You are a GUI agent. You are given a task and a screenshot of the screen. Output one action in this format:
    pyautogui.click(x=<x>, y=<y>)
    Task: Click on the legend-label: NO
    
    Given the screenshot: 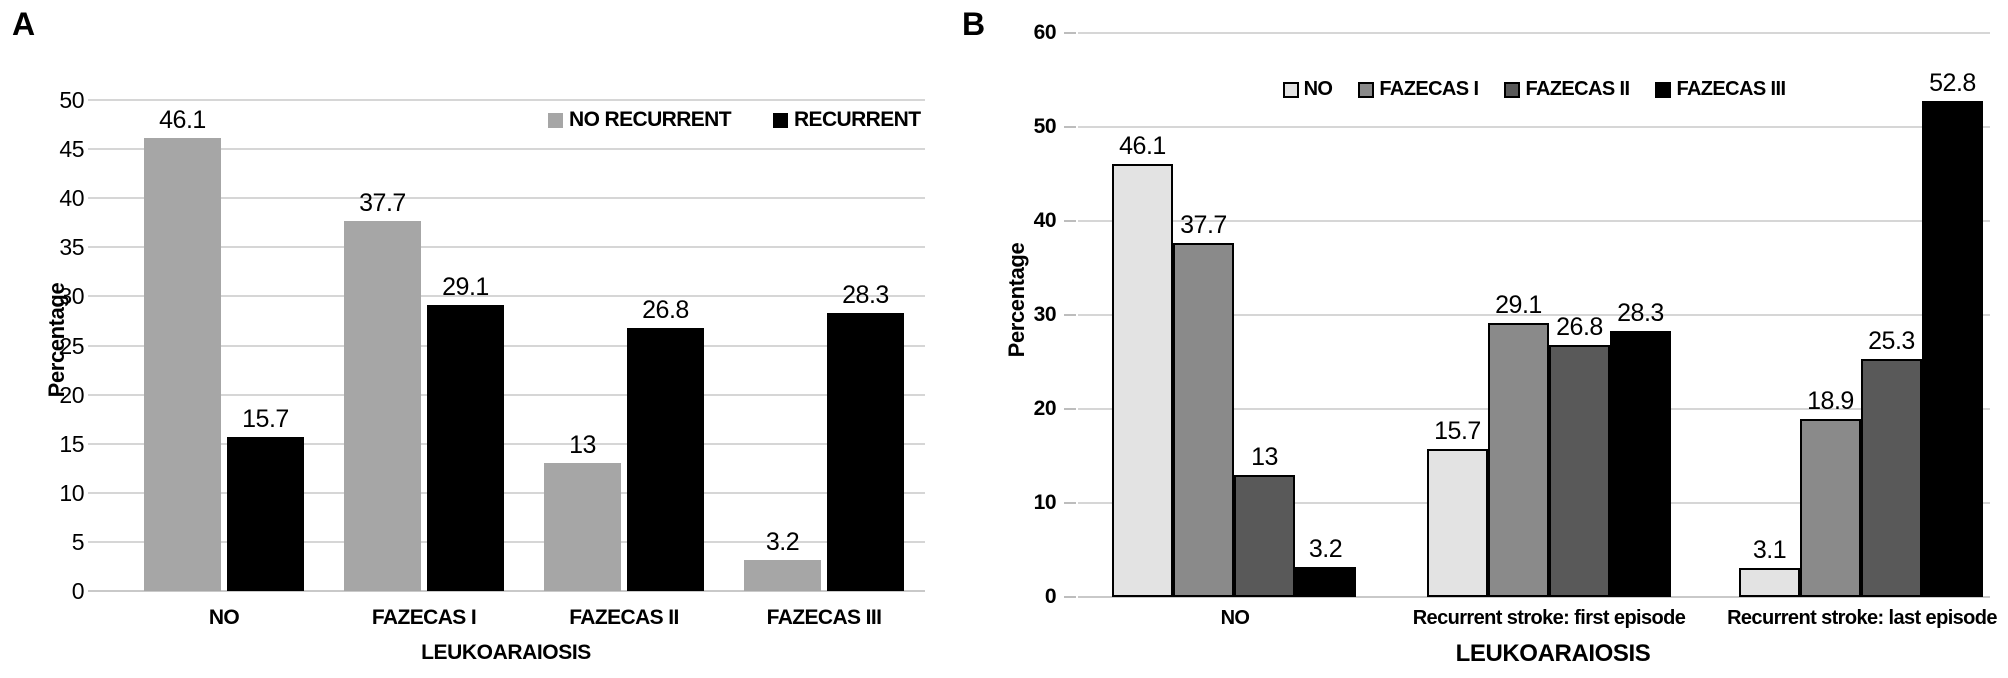 What is the action you would take?
    pyautogui.click(x=1318, y=89)
    